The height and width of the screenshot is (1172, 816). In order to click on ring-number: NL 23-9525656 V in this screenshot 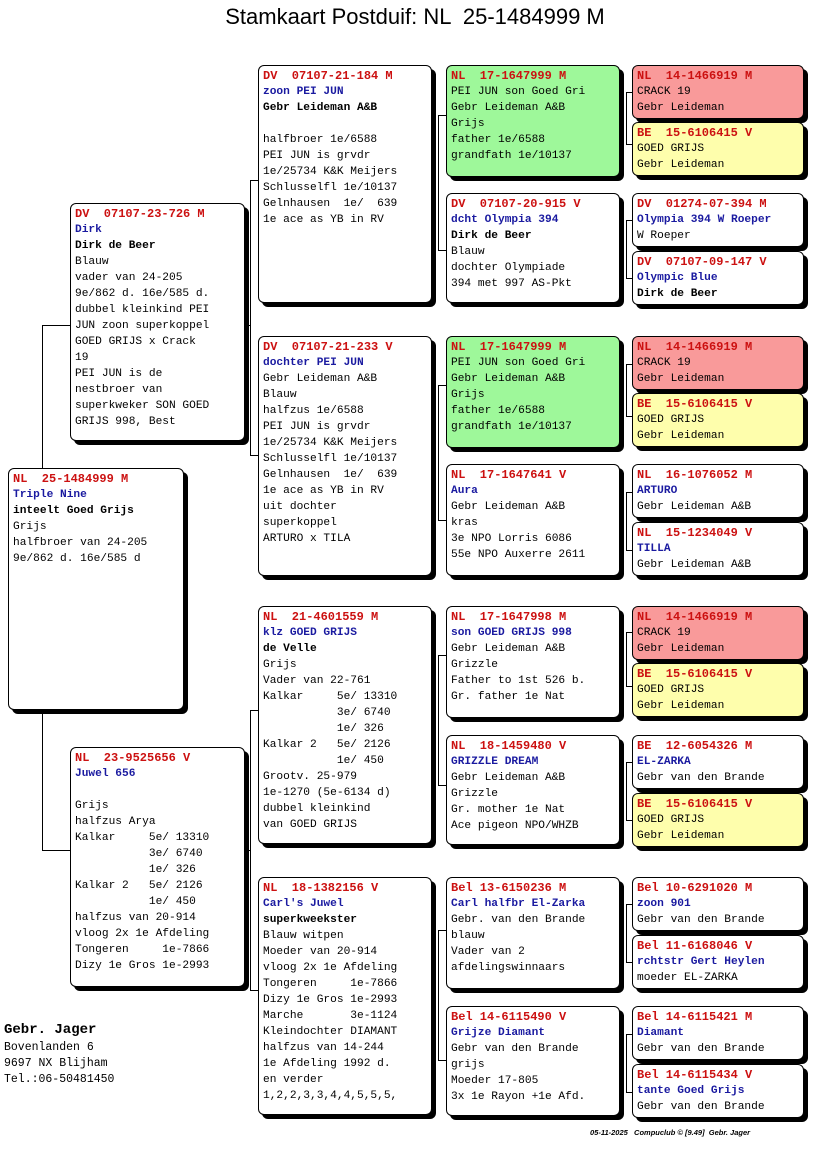, I will do `click(133, 758)`.